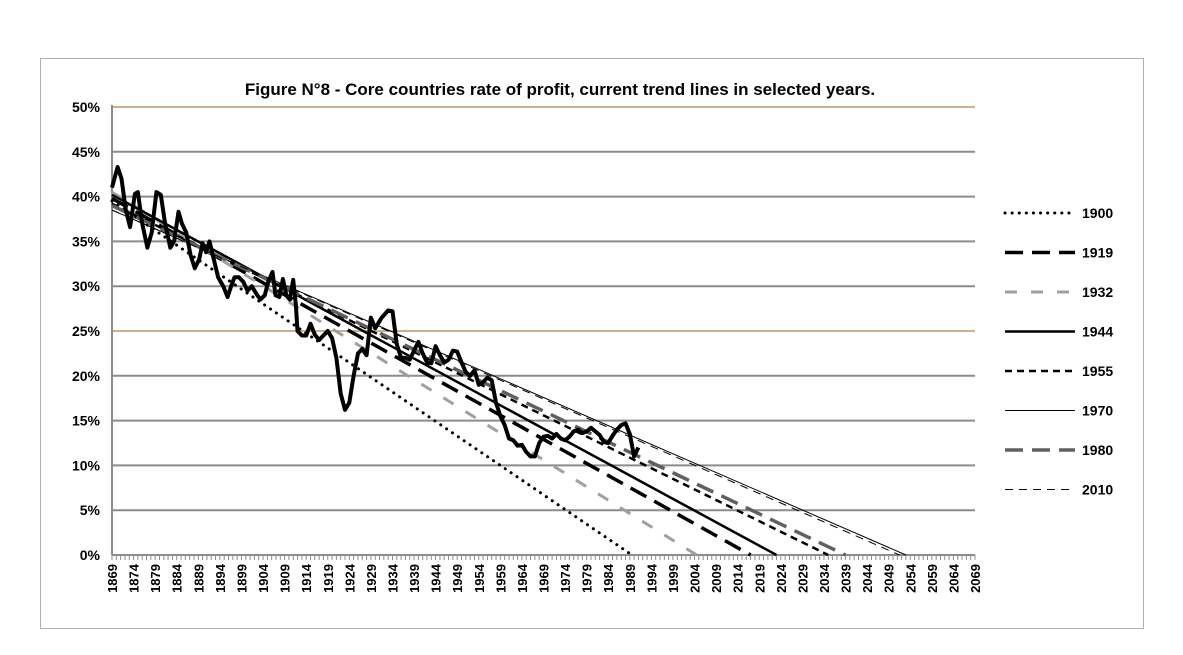 The height and width of the screenshot is (655, 1183). Describe the element at coordinates (695, 578) in the screenshot. I see `x-tick-label: 2004` at that location.